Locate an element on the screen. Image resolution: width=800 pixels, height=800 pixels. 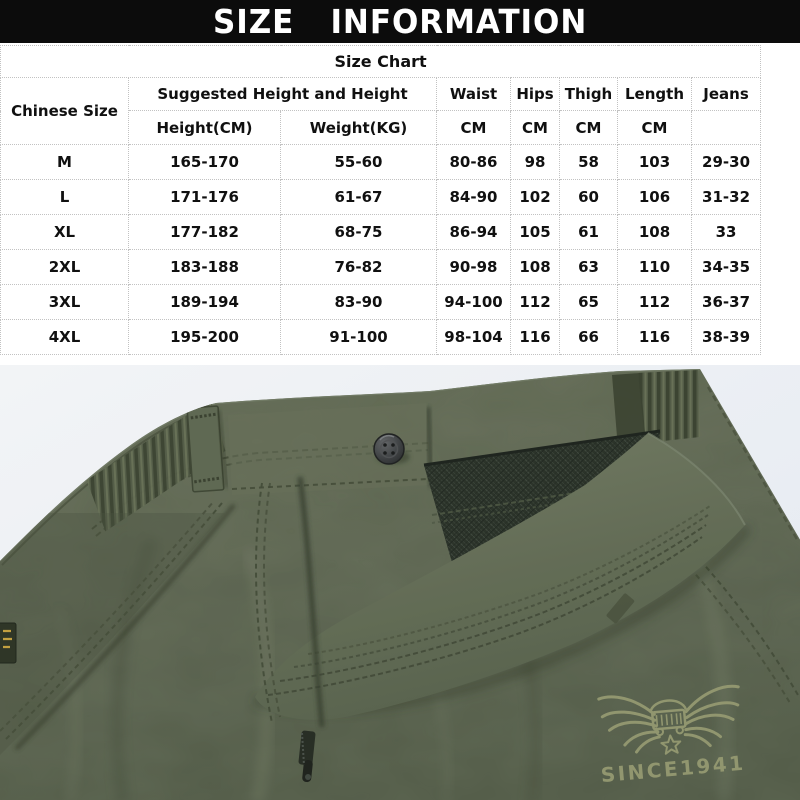
cell-thigh: 66 is located at coordinates (588, 337).